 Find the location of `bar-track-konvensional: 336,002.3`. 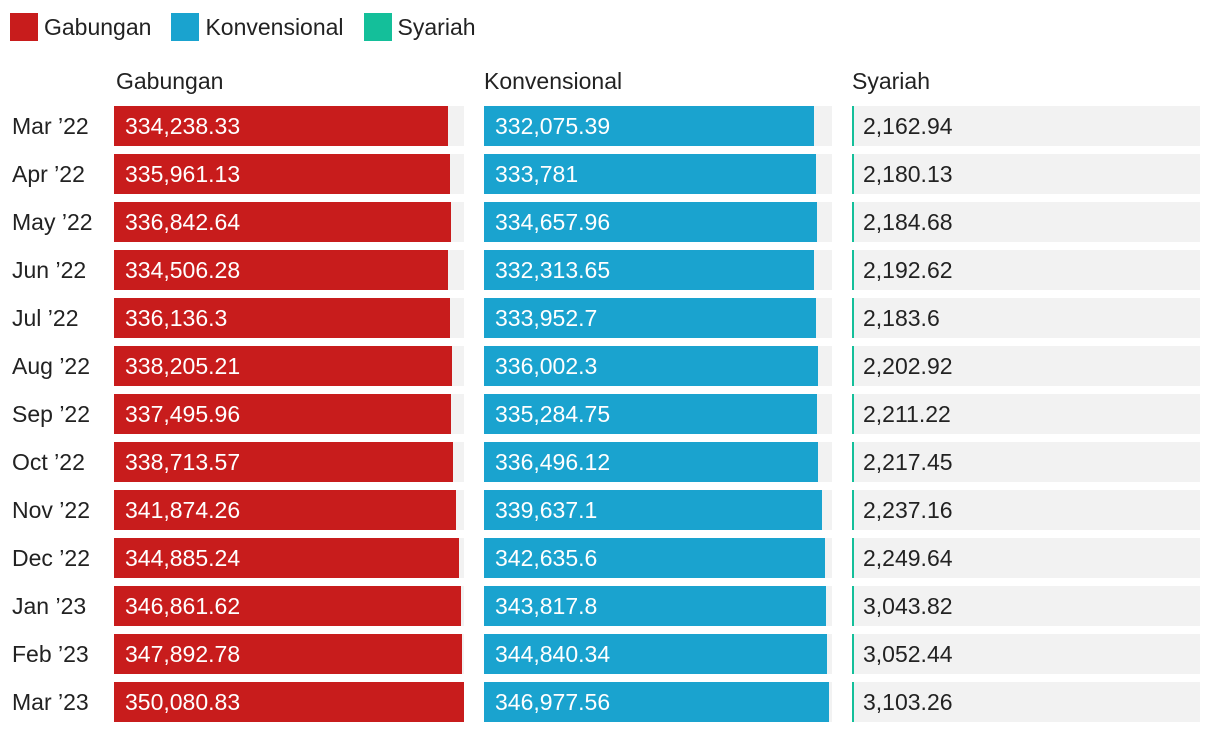

bar-track-konvensional: 336,002.3 is located at coordinates (658, 366).